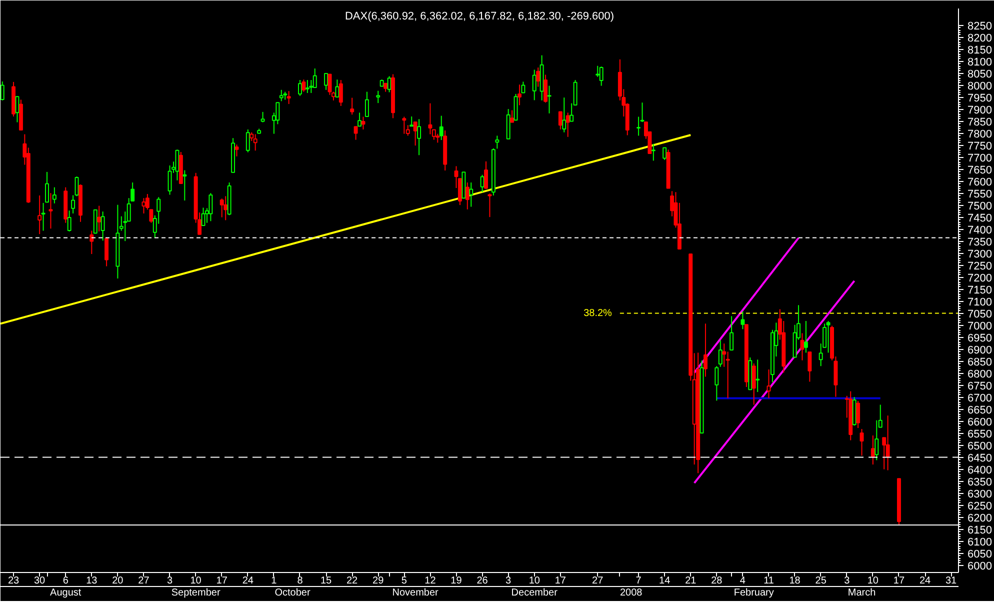 This screenshot has height=608, width=994. What do you see at coordinates (691, 581) in the screenshot?
I see `x-tick-label: 21` at bounding box center [691, 581].